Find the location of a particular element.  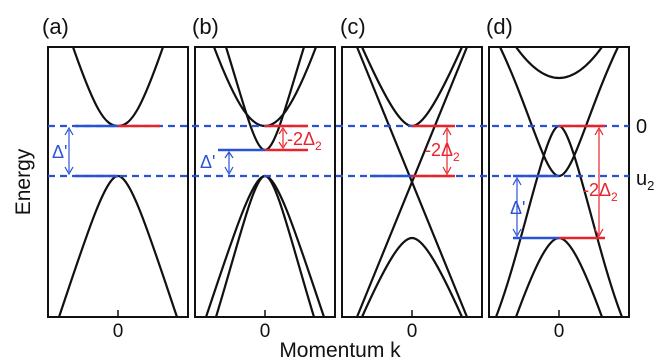

panel-c-tag: (c) is located at coordinates (353, 26).